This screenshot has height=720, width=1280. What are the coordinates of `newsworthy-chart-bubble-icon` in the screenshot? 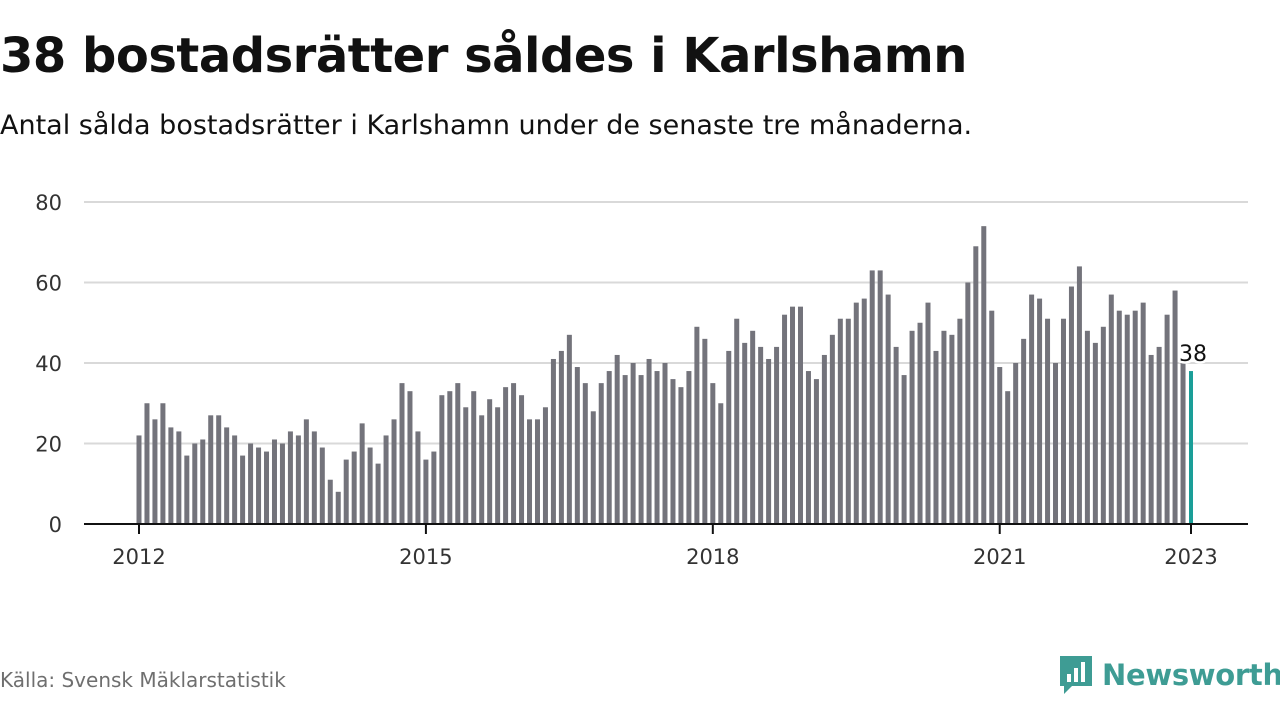 It's located at (1076, 675).